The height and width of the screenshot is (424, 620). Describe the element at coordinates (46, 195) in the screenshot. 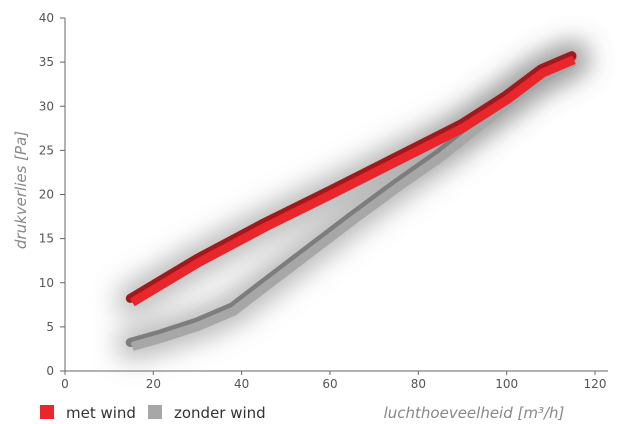

I see `y-tick-label: 20` at that location.